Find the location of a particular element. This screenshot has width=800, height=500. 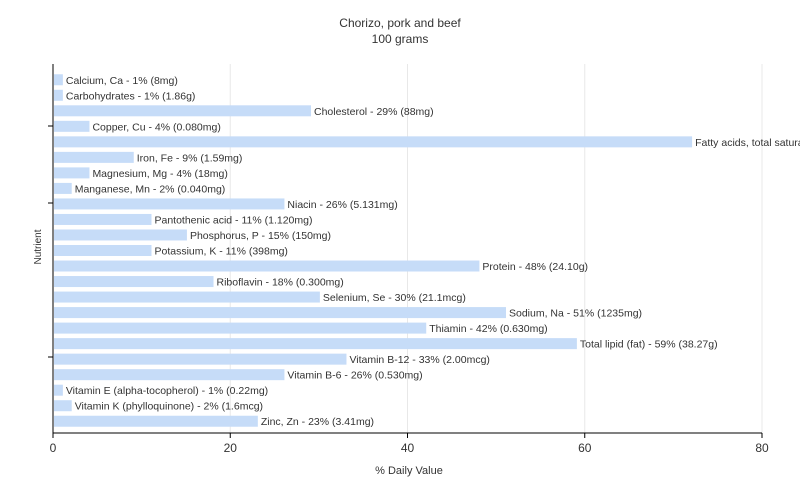

chart-subtitle: 100 grams is located at coordinates (400, 39).